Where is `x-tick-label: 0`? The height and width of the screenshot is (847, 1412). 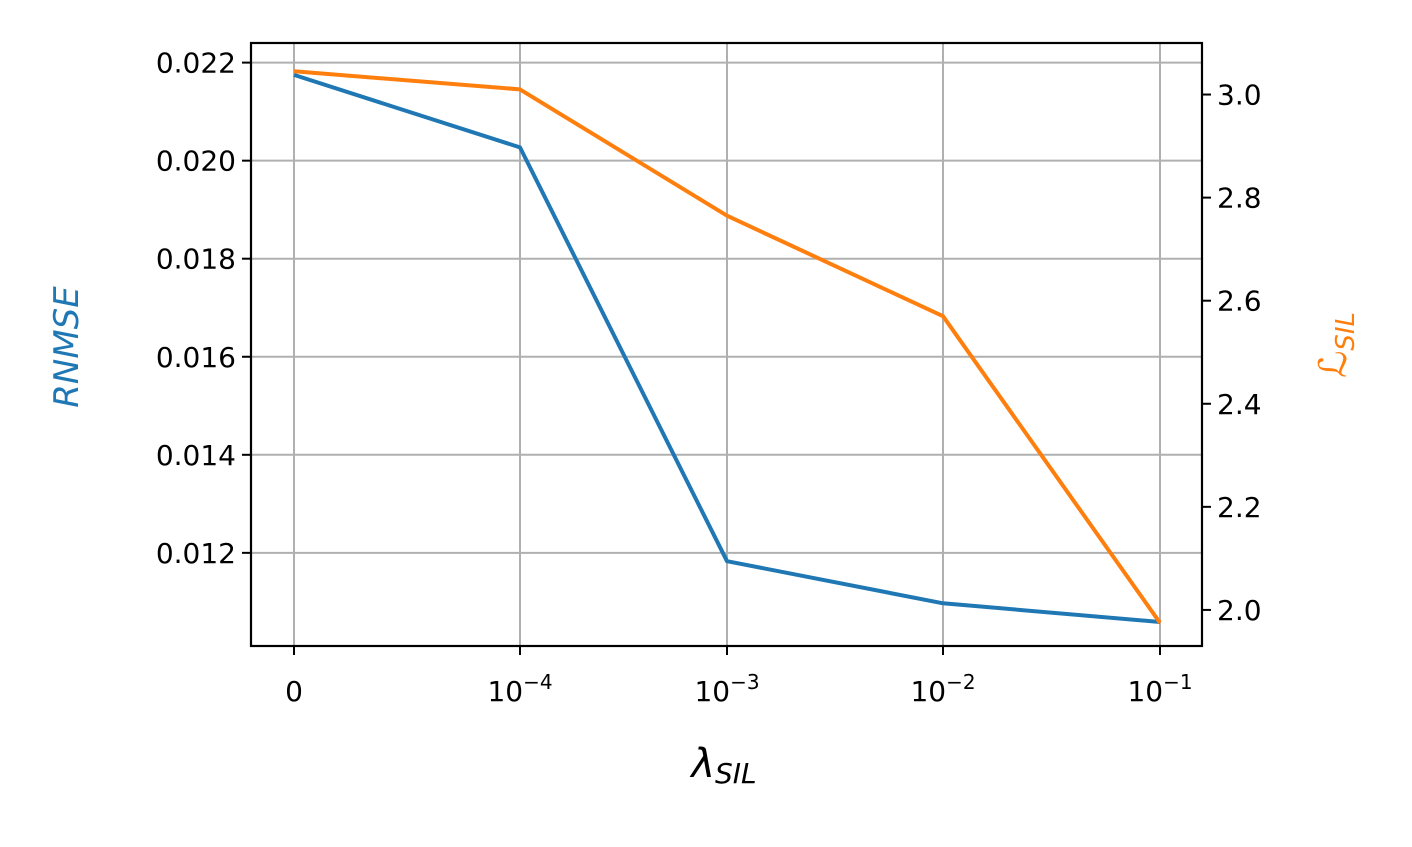
x-tick-label: 0 is located at coordinates (294, 691).